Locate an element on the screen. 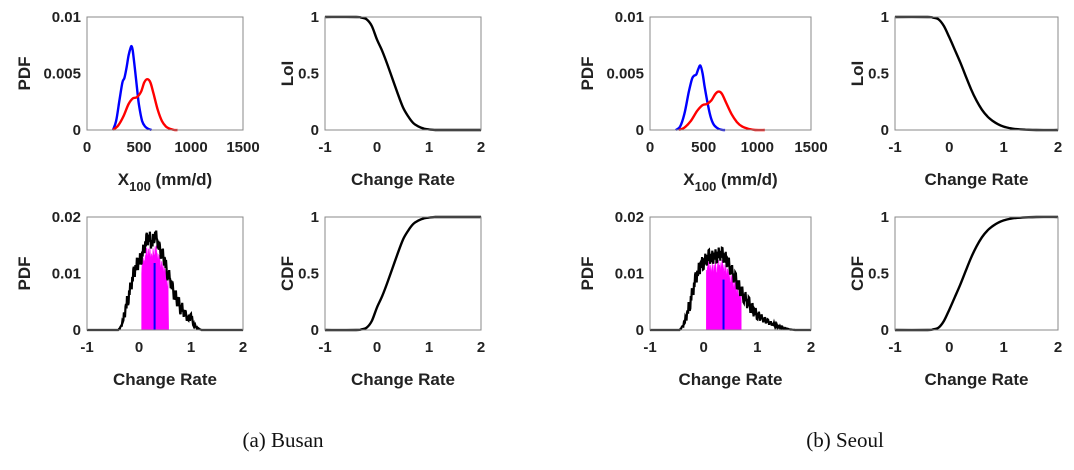  caption-busan: (a) Busan is located at coordinates (283, 440).